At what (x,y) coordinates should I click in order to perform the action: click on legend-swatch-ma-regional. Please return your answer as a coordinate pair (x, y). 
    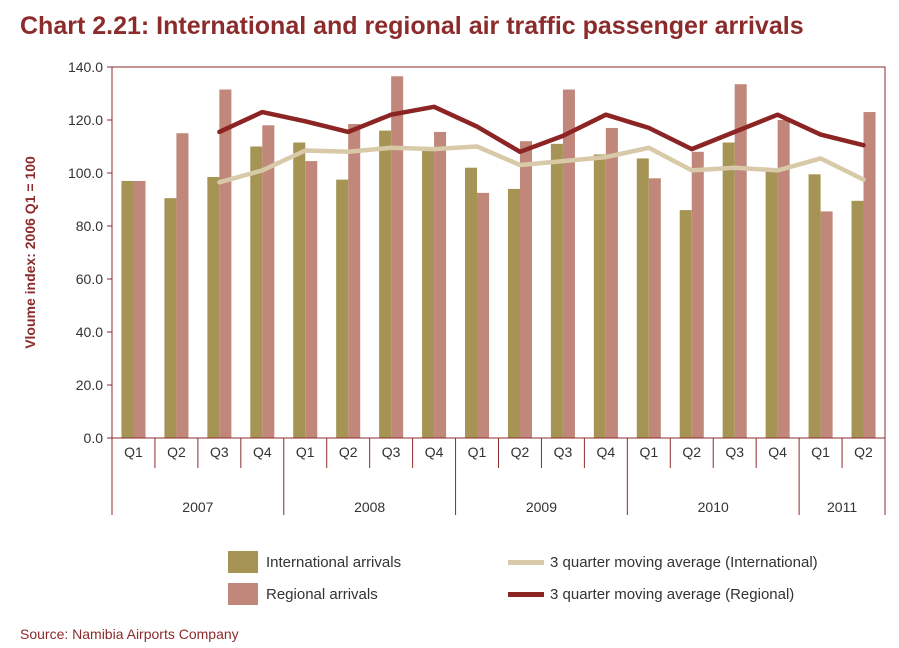
    Looking at the image, I should click on (526, 594).